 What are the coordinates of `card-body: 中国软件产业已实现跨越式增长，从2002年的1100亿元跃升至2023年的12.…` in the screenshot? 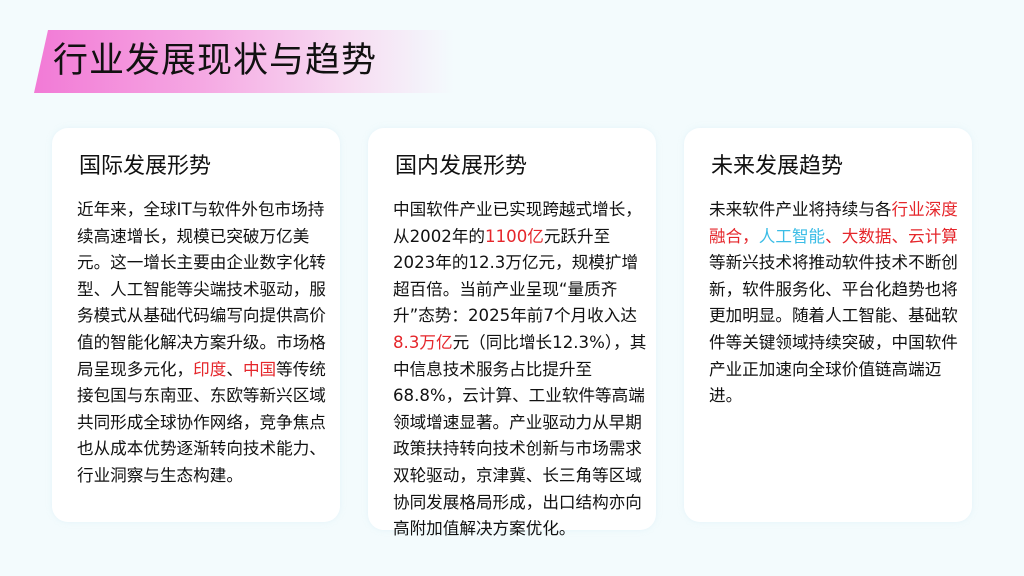 It's located at (520, 370).